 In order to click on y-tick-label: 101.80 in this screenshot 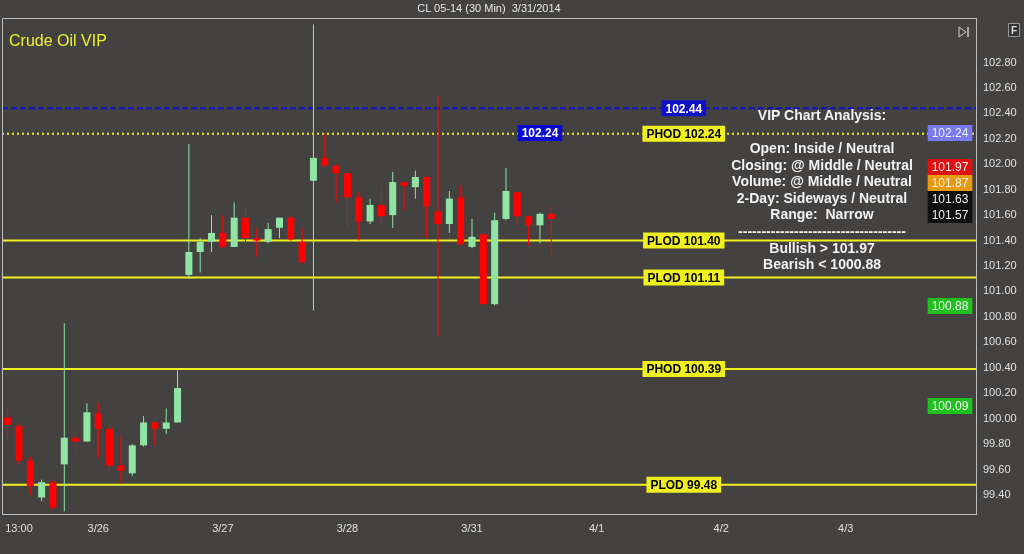, I will do `click(1000, 188)`.